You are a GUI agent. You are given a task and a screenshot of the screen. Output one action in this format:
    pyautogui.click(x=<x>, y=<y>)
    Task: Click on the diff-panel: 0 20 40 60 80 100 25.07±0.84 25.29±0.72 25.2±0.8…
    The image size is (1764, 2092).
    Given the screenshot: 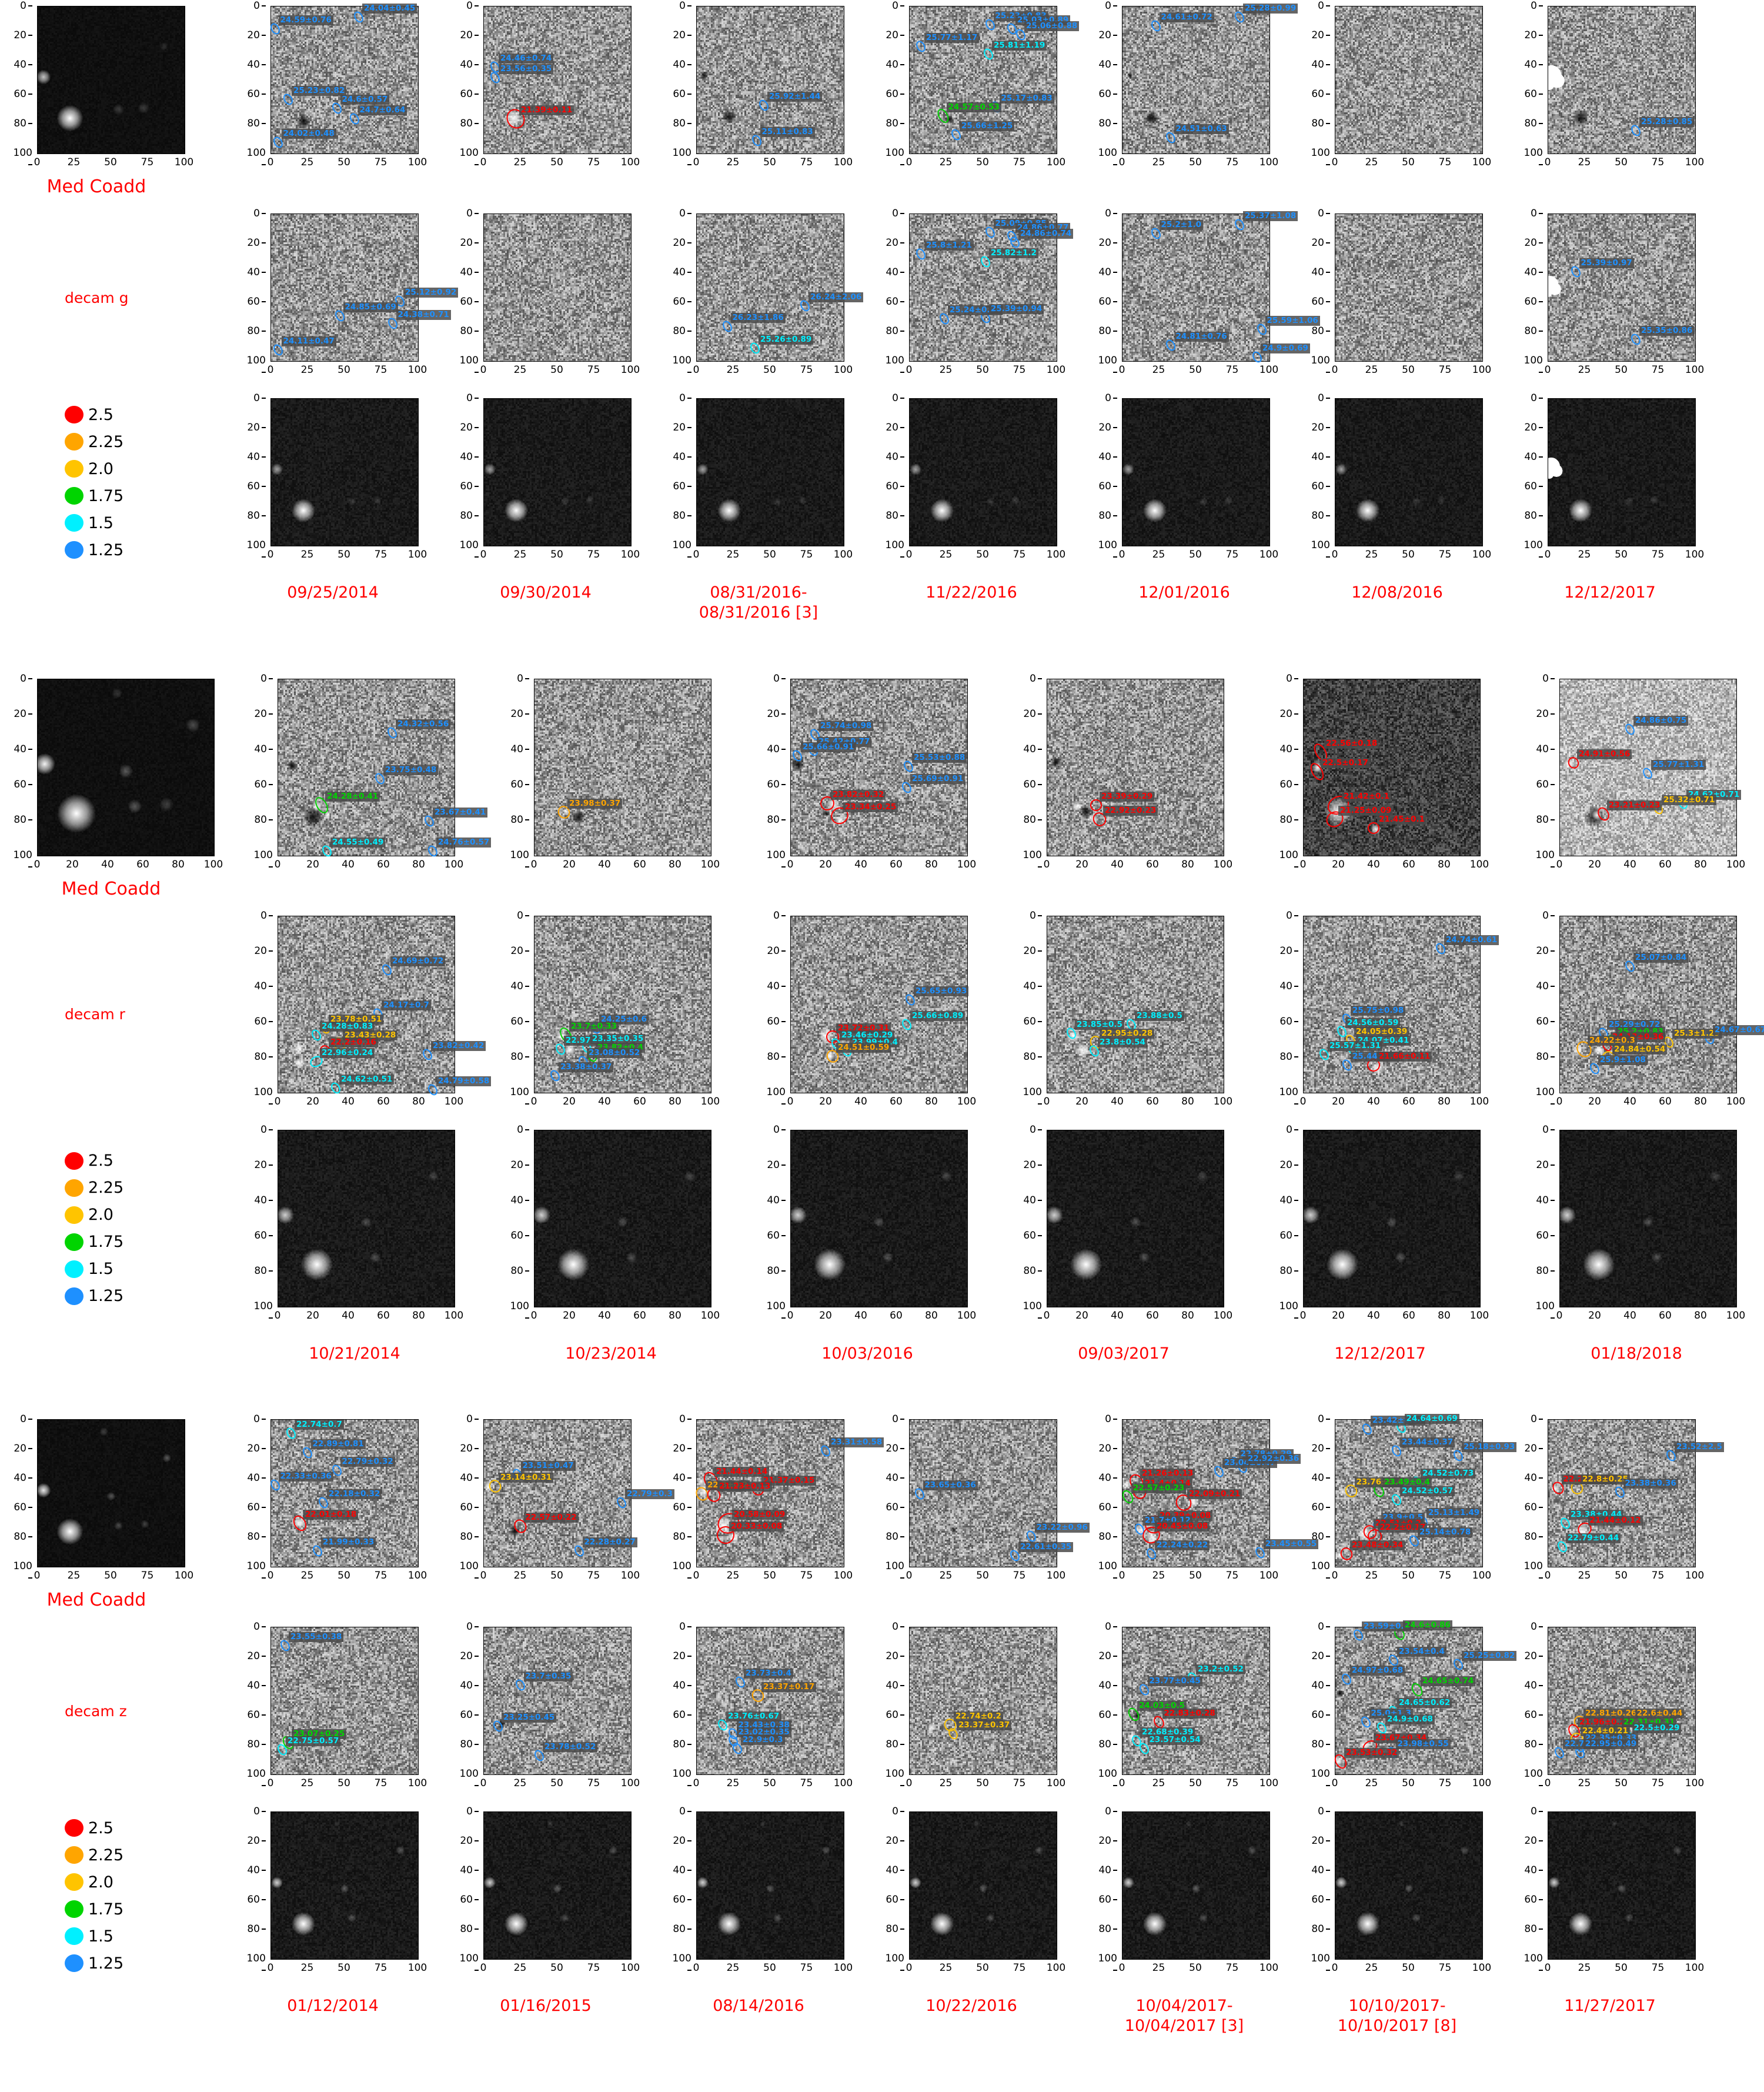 What is the action you would take?
    pyautogui.click(x=1647, y=1011)
    